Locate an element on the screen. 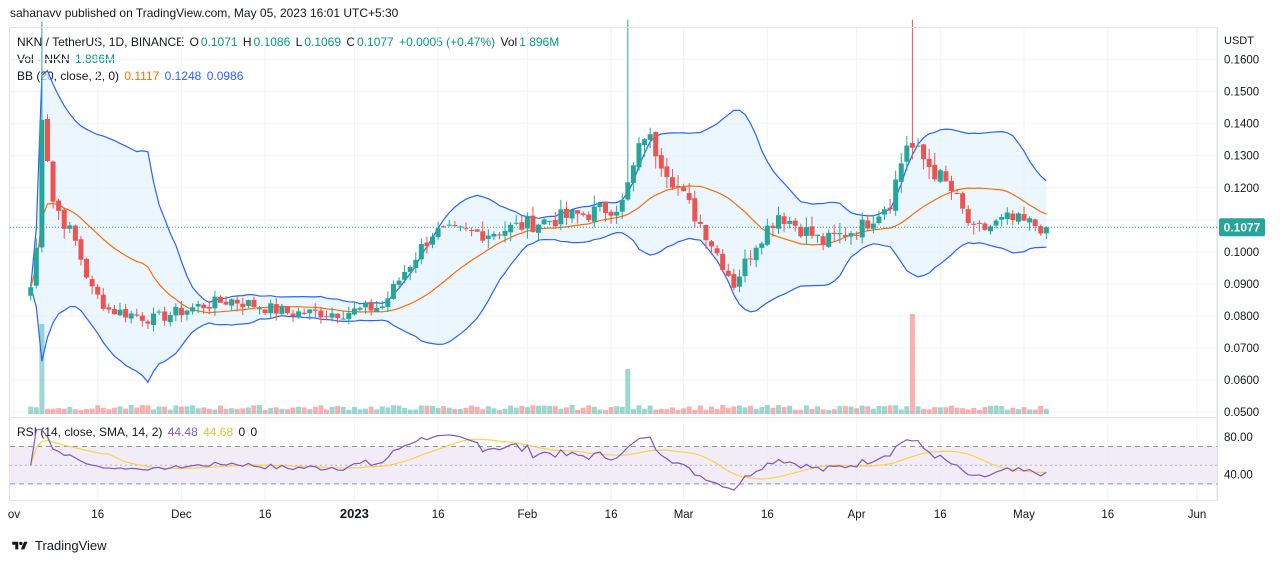 The image size is (1280, 563). last-price-tag is located at coordinates (1242, 227).